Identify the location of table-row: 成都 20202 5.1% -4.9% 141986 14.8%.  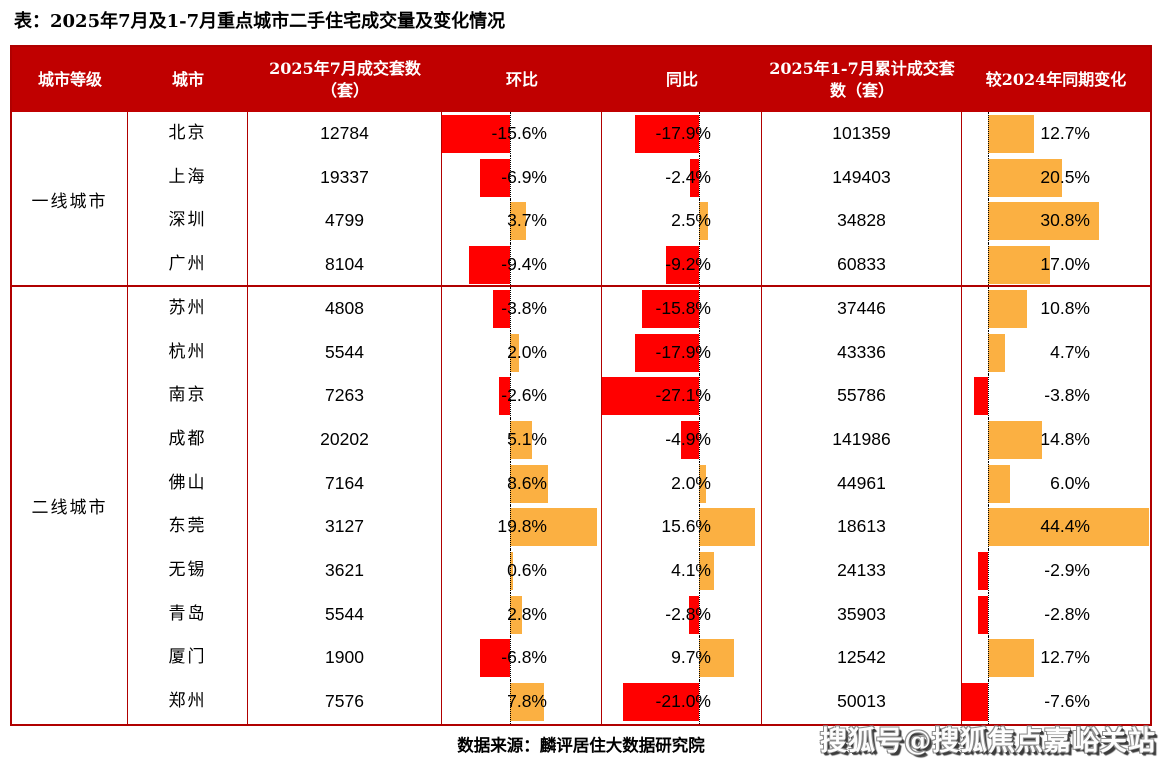
(639, 439).